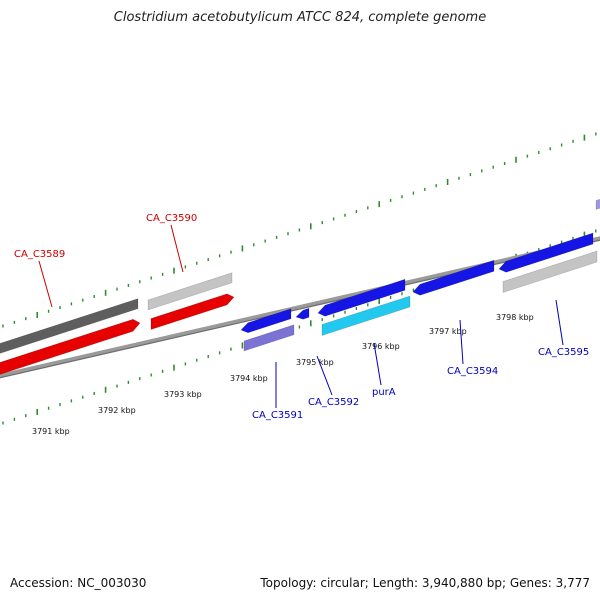  Describe the element at coordinates (171, 218) in the screenshot. I see `gene-label: CA_C3590` at that location.